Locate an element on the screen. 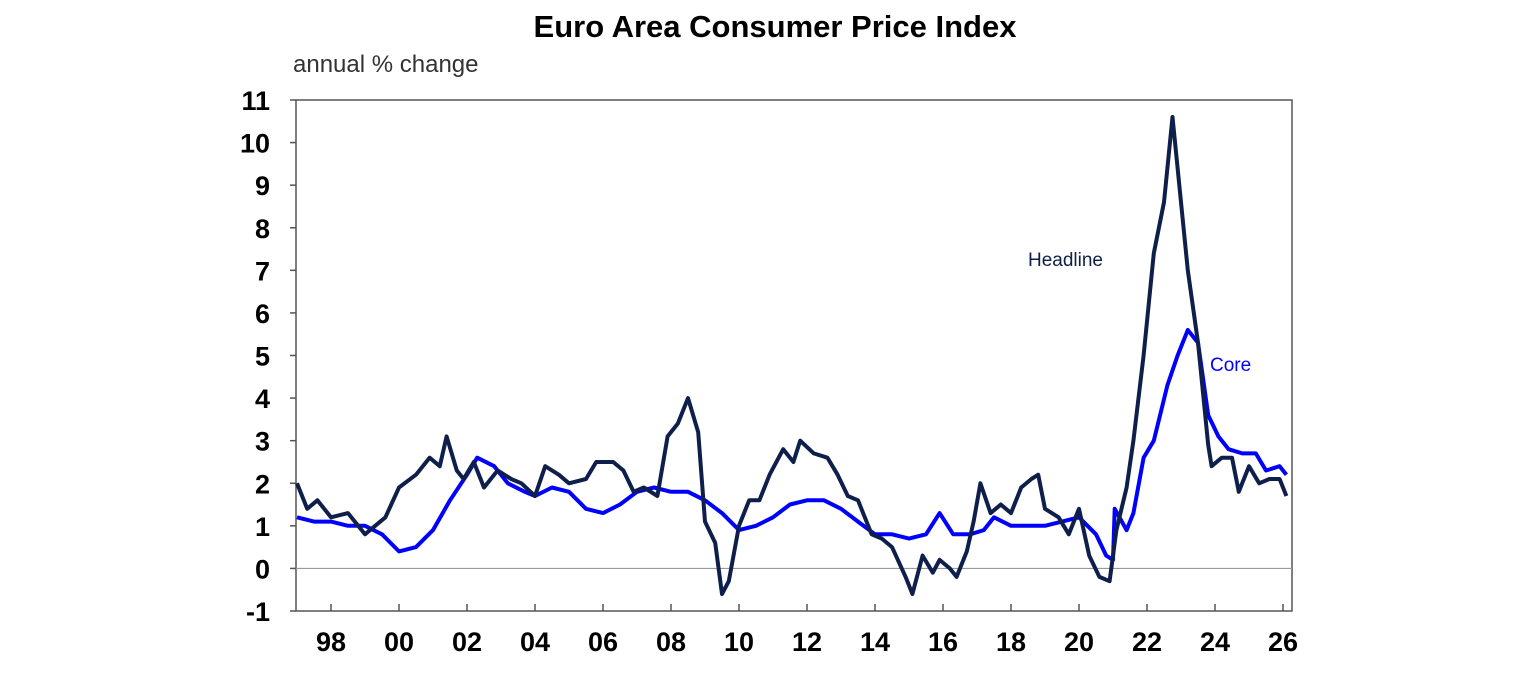 The width and height of the screenshot is (1536, 680). chart-title: Euro Area Consumer Price Index is located at coordinates (776, 26).